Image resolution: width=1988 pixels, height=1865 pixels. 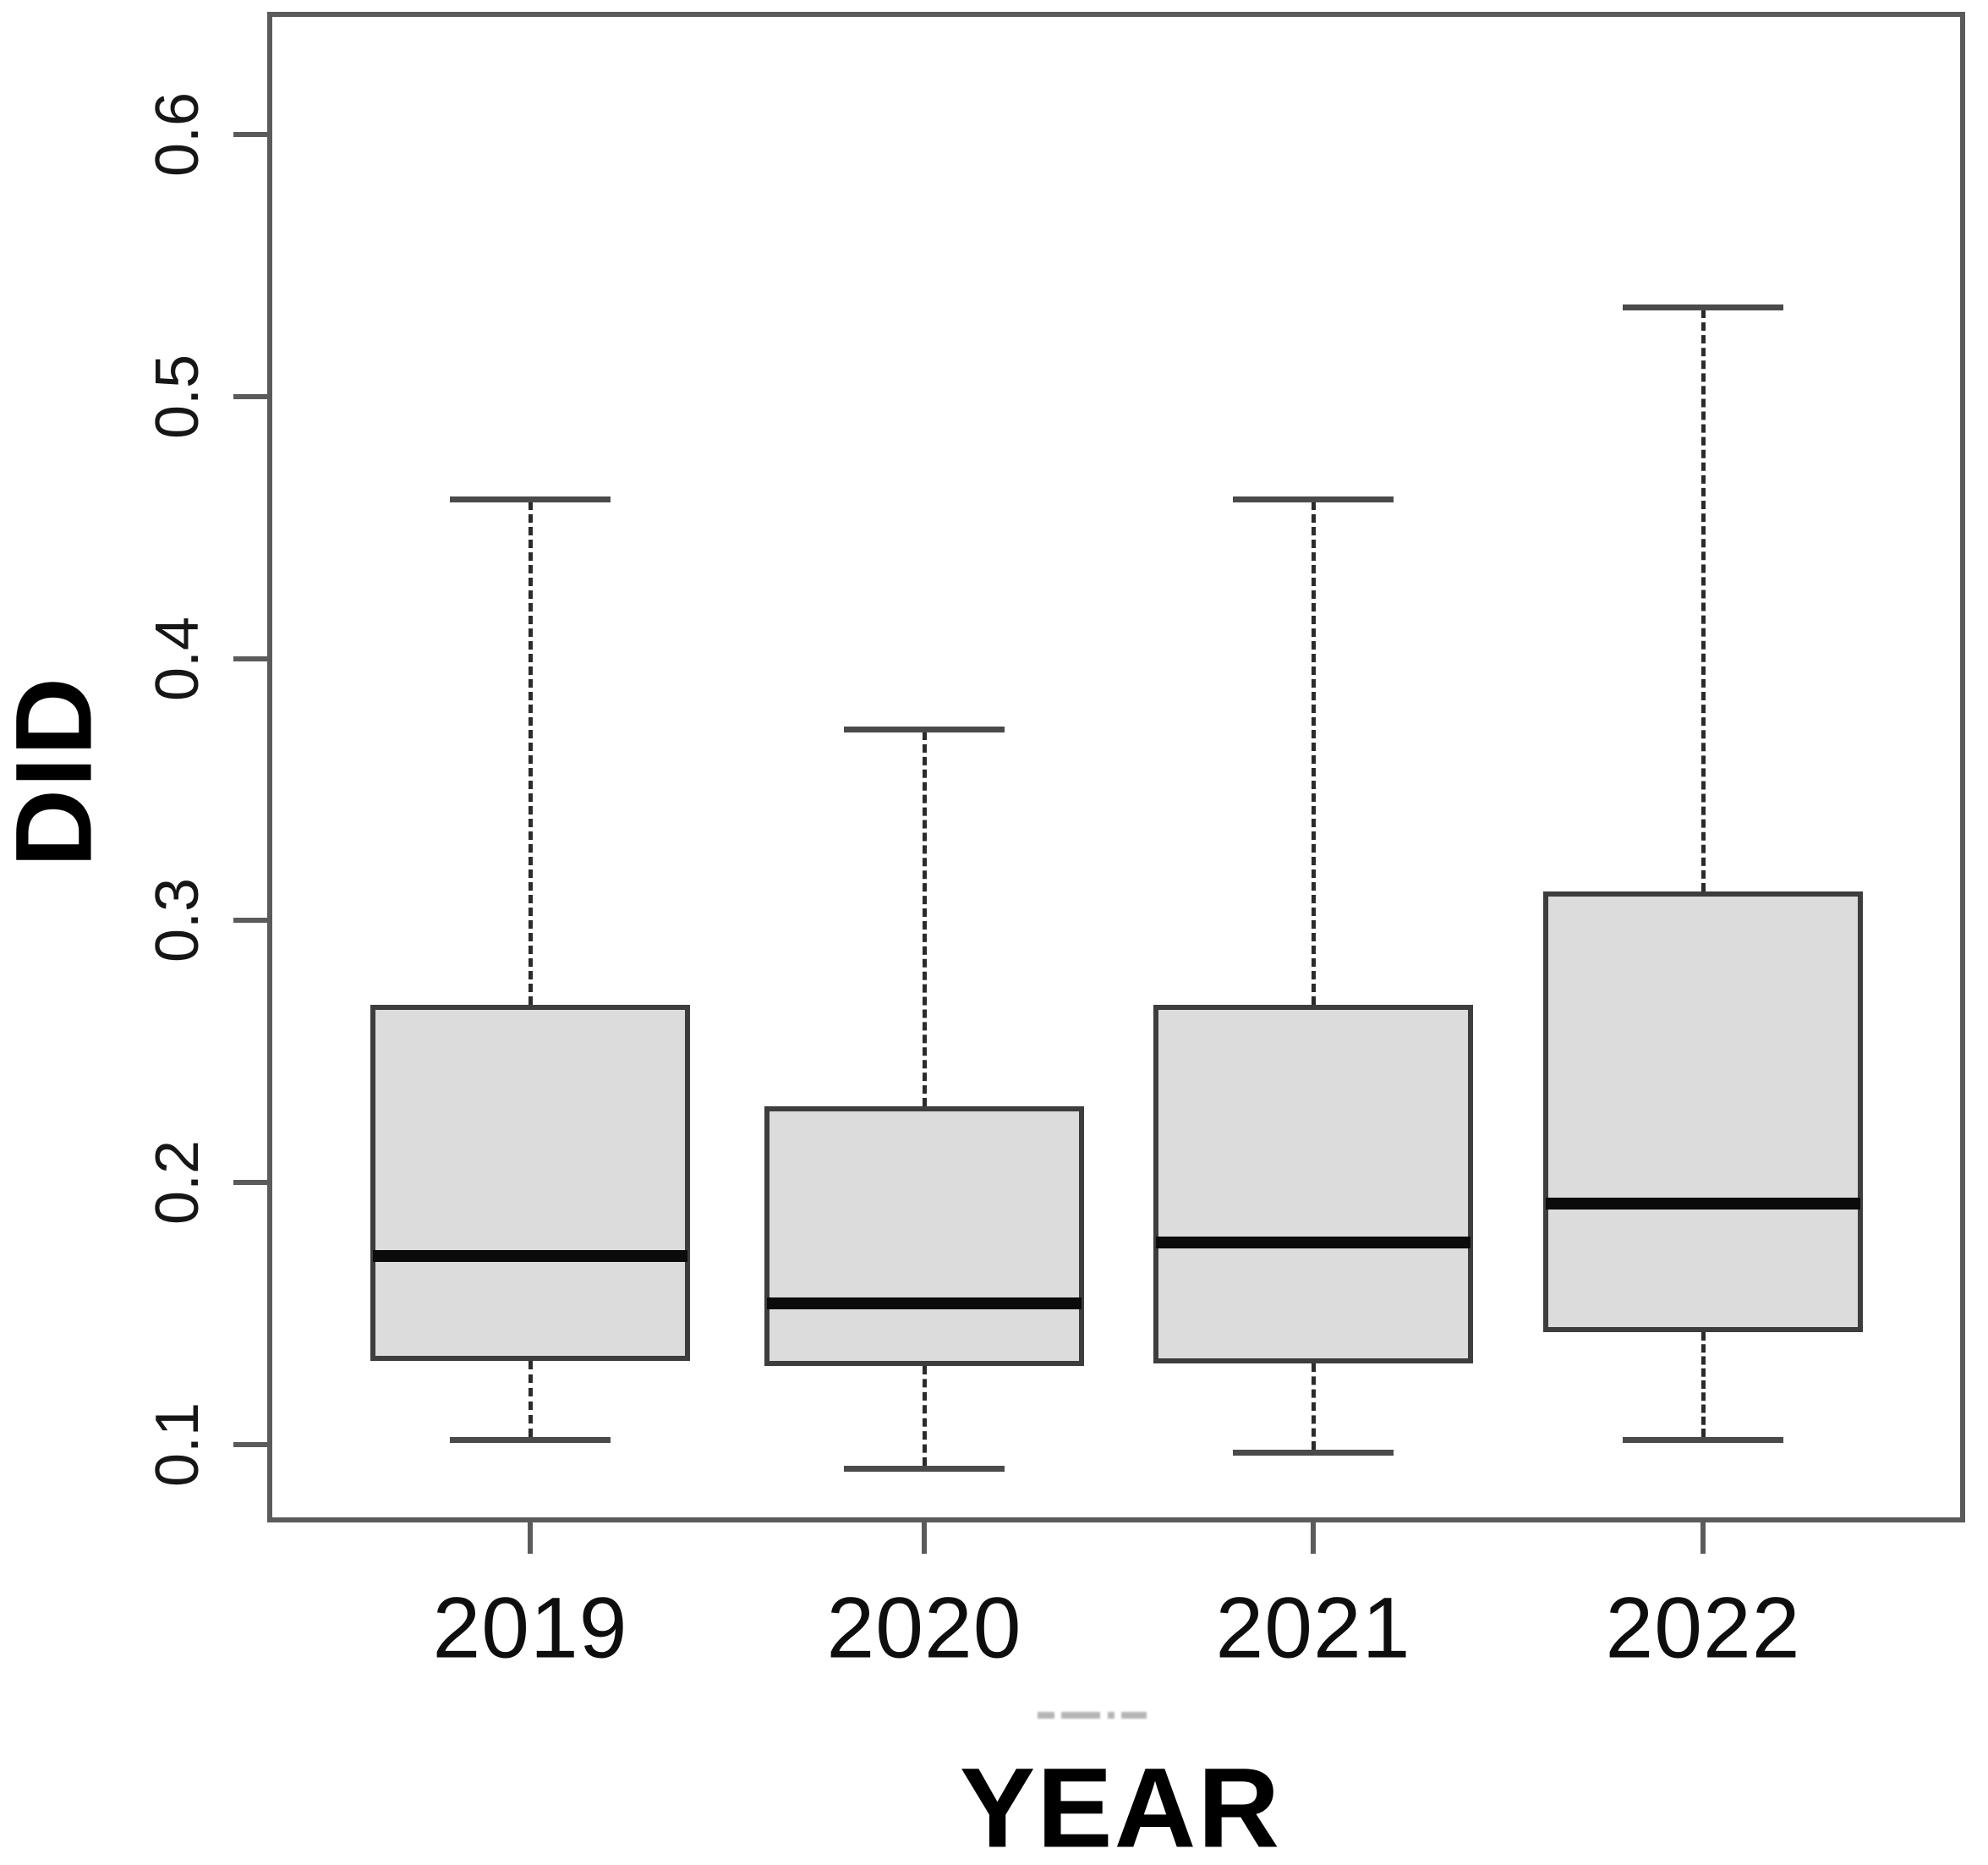 I want to click on y-axis-title: DID, so click(x=58, y=771).